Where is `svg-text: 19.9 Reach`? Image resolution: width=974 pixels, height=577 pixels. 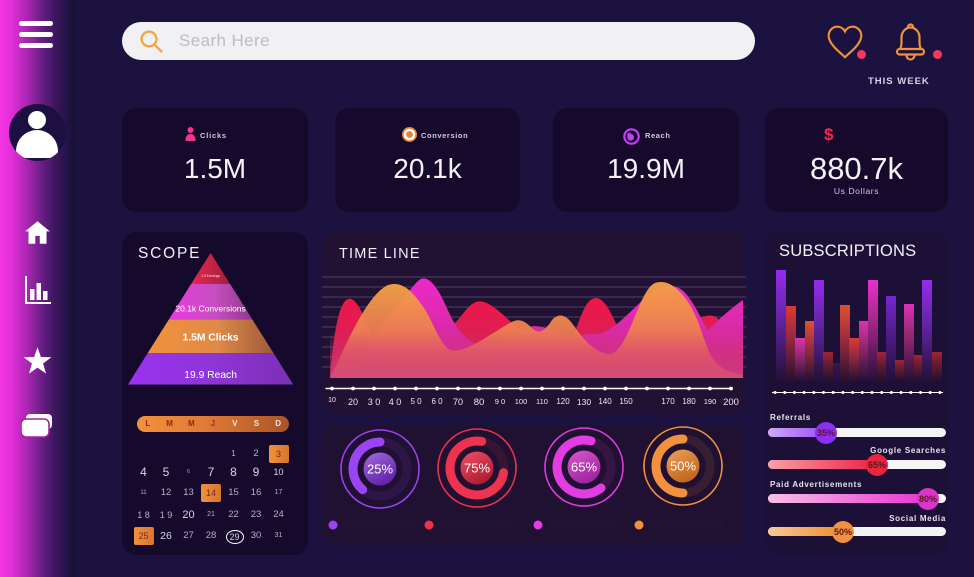
svg-text: 19.9 Reach is located at coordinates (210, 375).